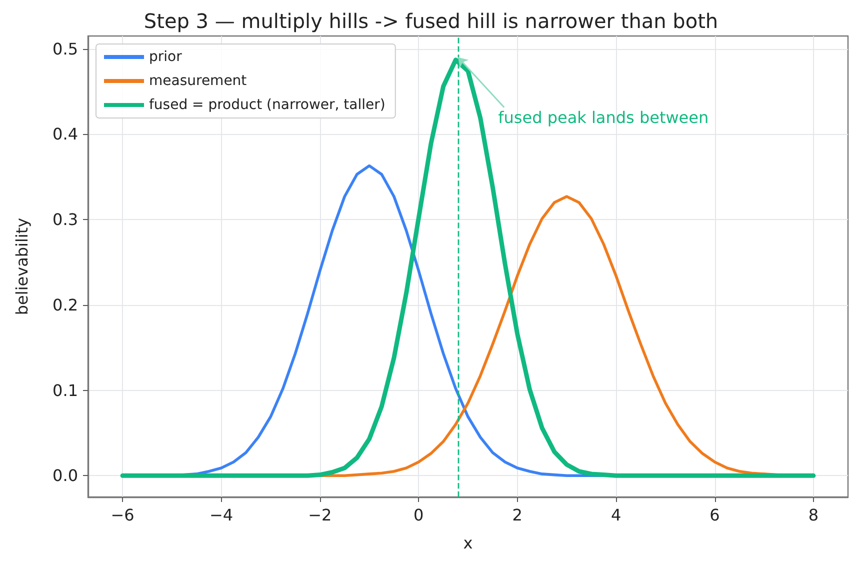 This screenshot has width=862, height=573. I want to click on x-tick-label: −4, so click(221, 515).